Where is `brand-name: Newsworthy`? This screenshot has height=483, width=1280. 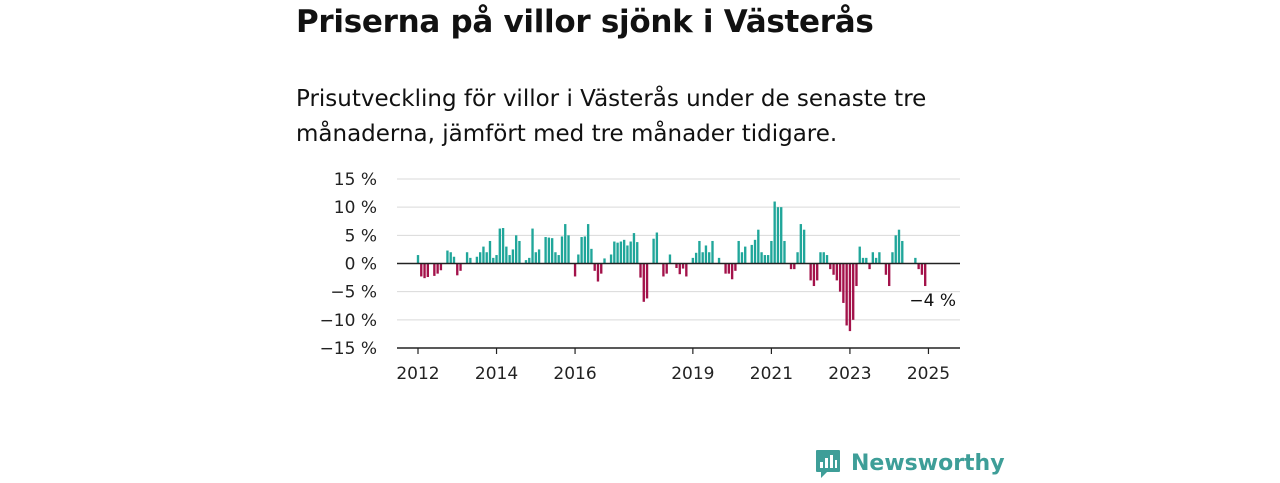
brand-name: Newsworthy is located at coordinates (928, 463).